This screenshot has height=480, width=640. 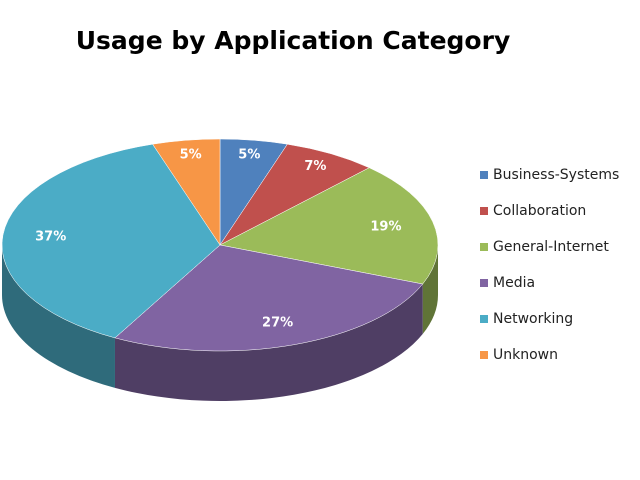 I want to click on chart-title: Usage by Application Category, so click(x=293, y=40).